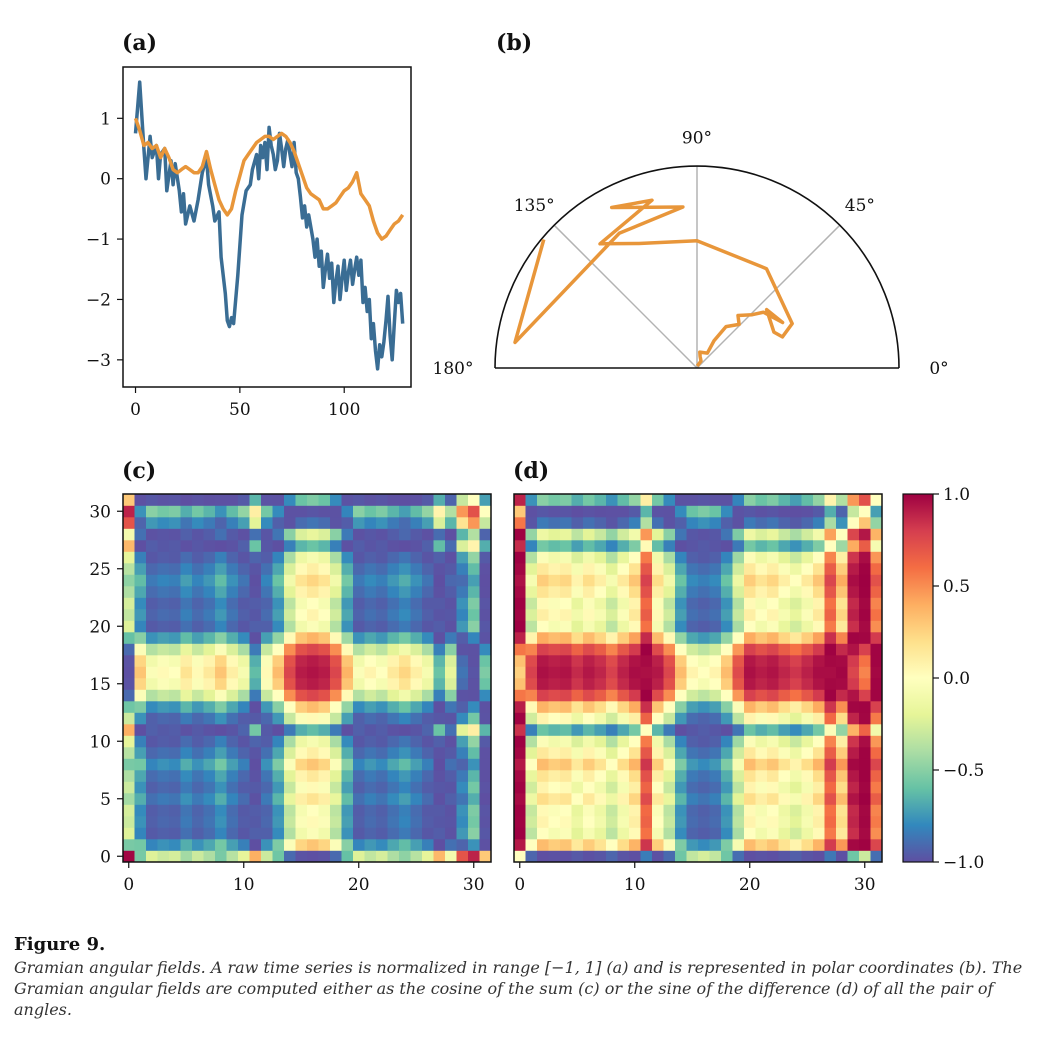  What do you see at coordinates (474, 885) in the screenshot?
I see `x-tick-label: 30` at bounding box center [474, 885].